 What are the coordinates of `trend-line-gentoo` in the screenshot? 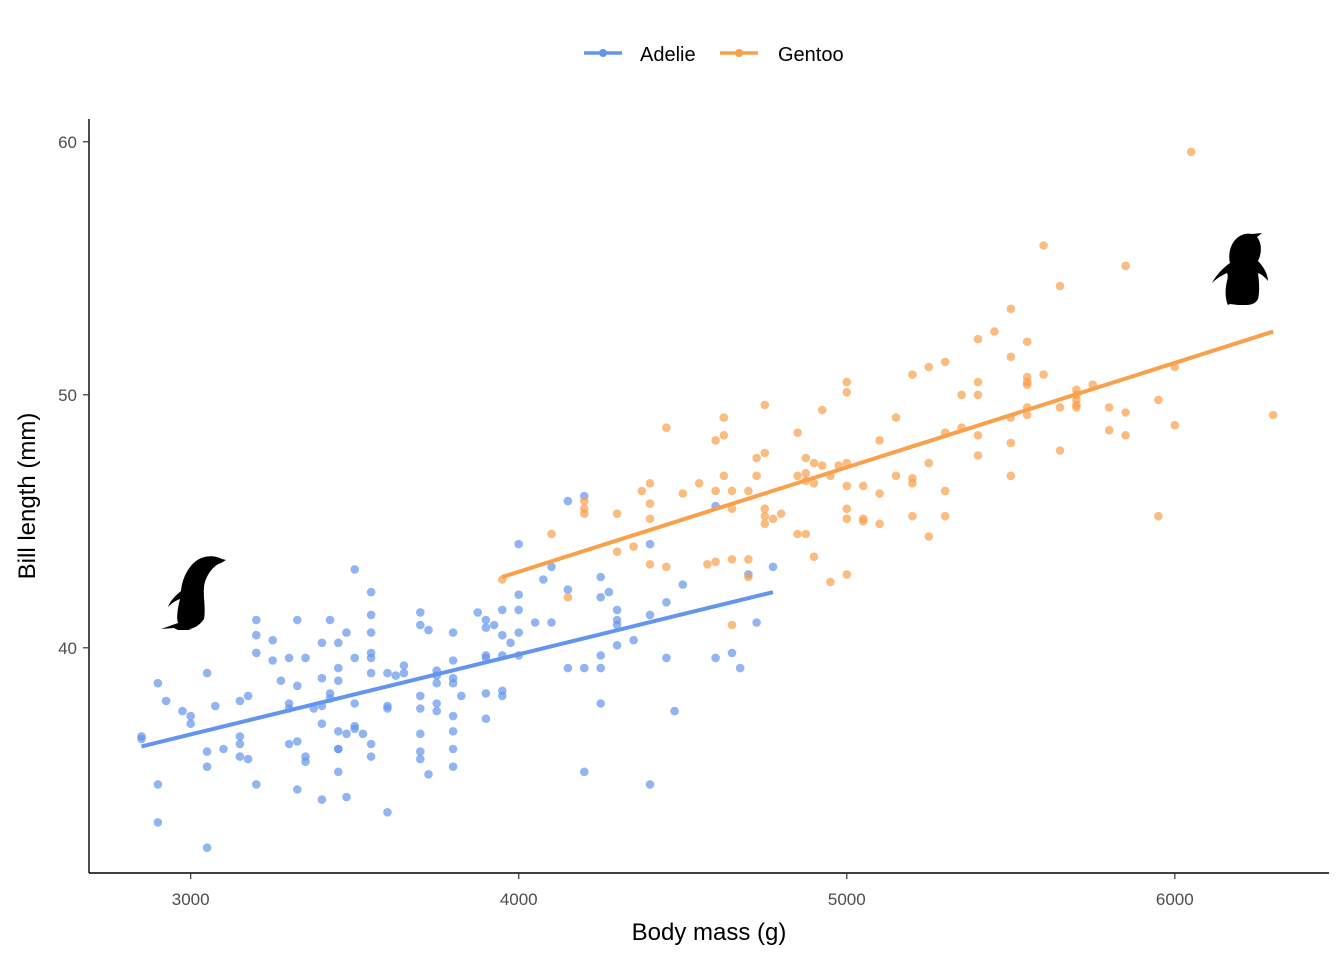 It's located at (887, 454).